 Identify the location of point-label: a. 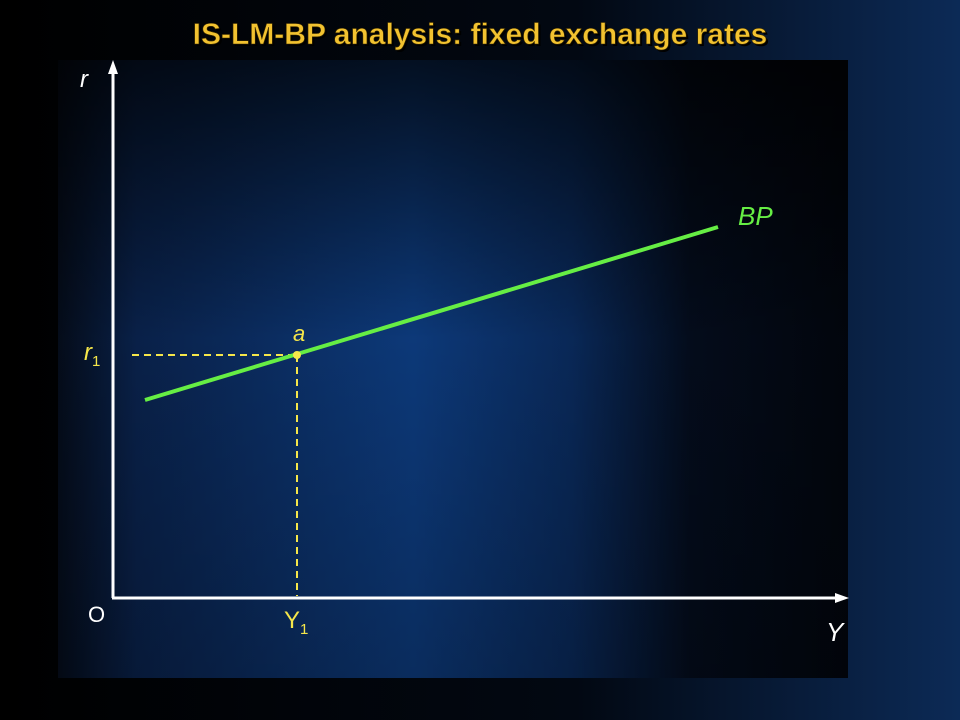
(299, 333).